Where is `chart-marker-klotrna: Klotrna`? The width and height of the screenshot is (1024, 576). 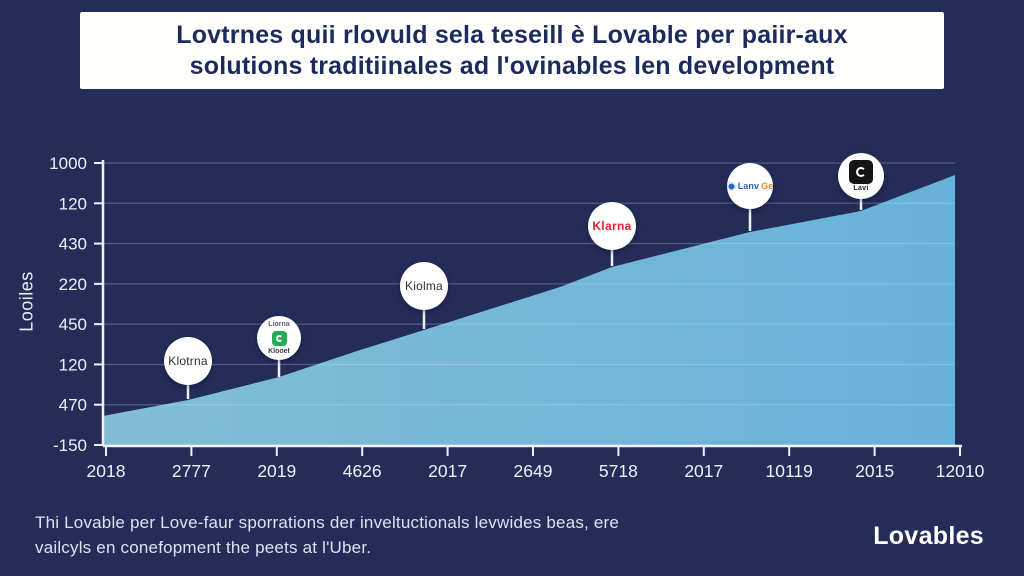
chart-marker-klotrna: Klotrna is located at coordinates (188, 361).